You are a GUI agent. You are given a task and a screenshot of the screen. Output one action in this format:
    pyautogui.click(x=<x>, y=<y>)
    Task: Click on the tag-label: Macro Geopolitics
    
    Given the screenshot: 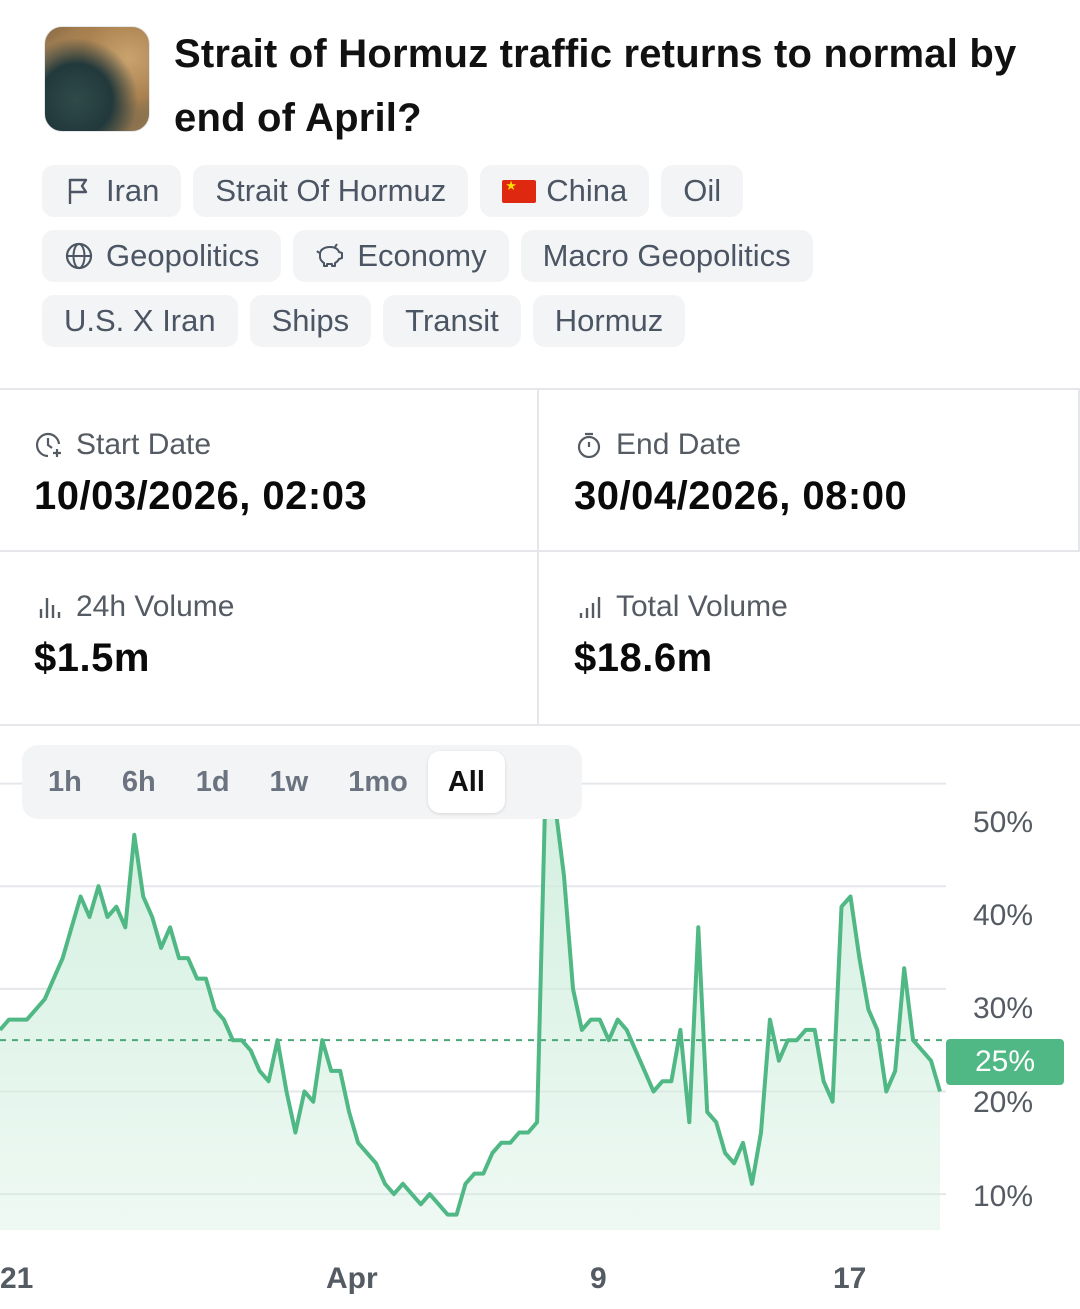 What is the action you would take?
    pyautogui.click(x=666, y=255)
    